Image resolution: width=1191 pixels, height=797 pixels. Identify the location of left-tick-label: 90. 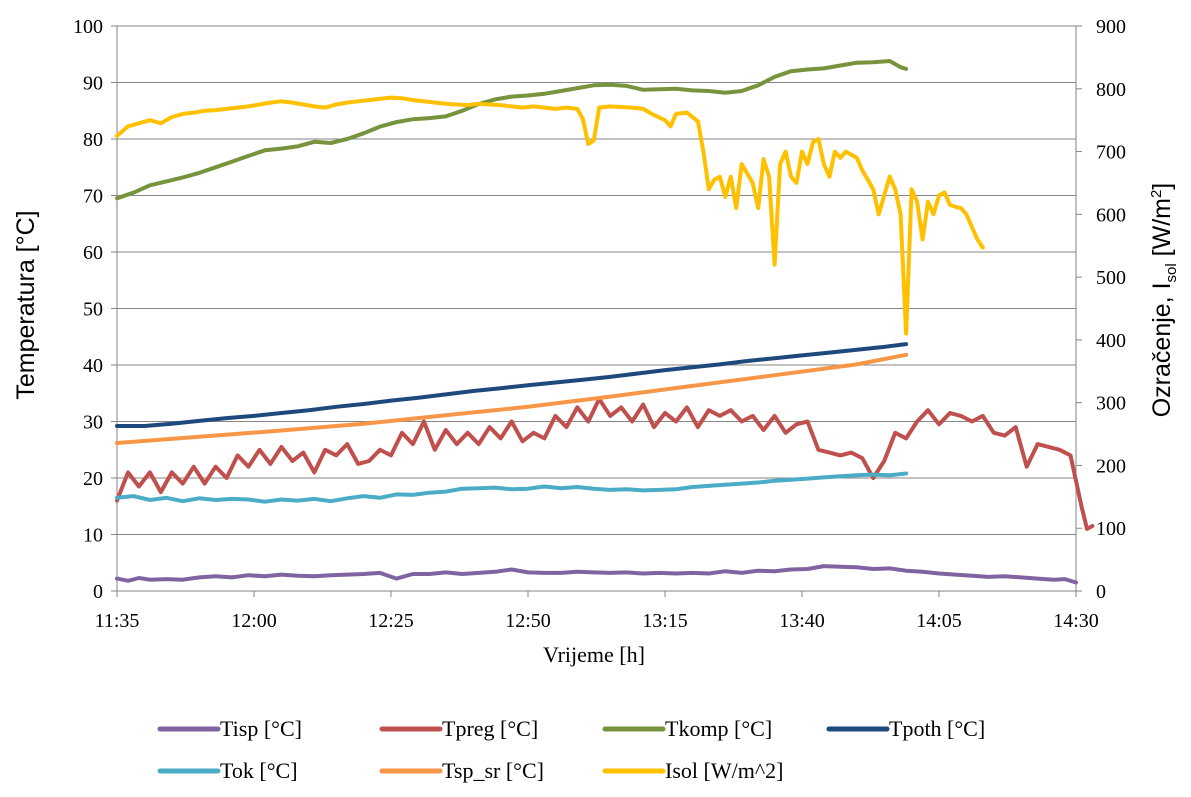
(93, 84).